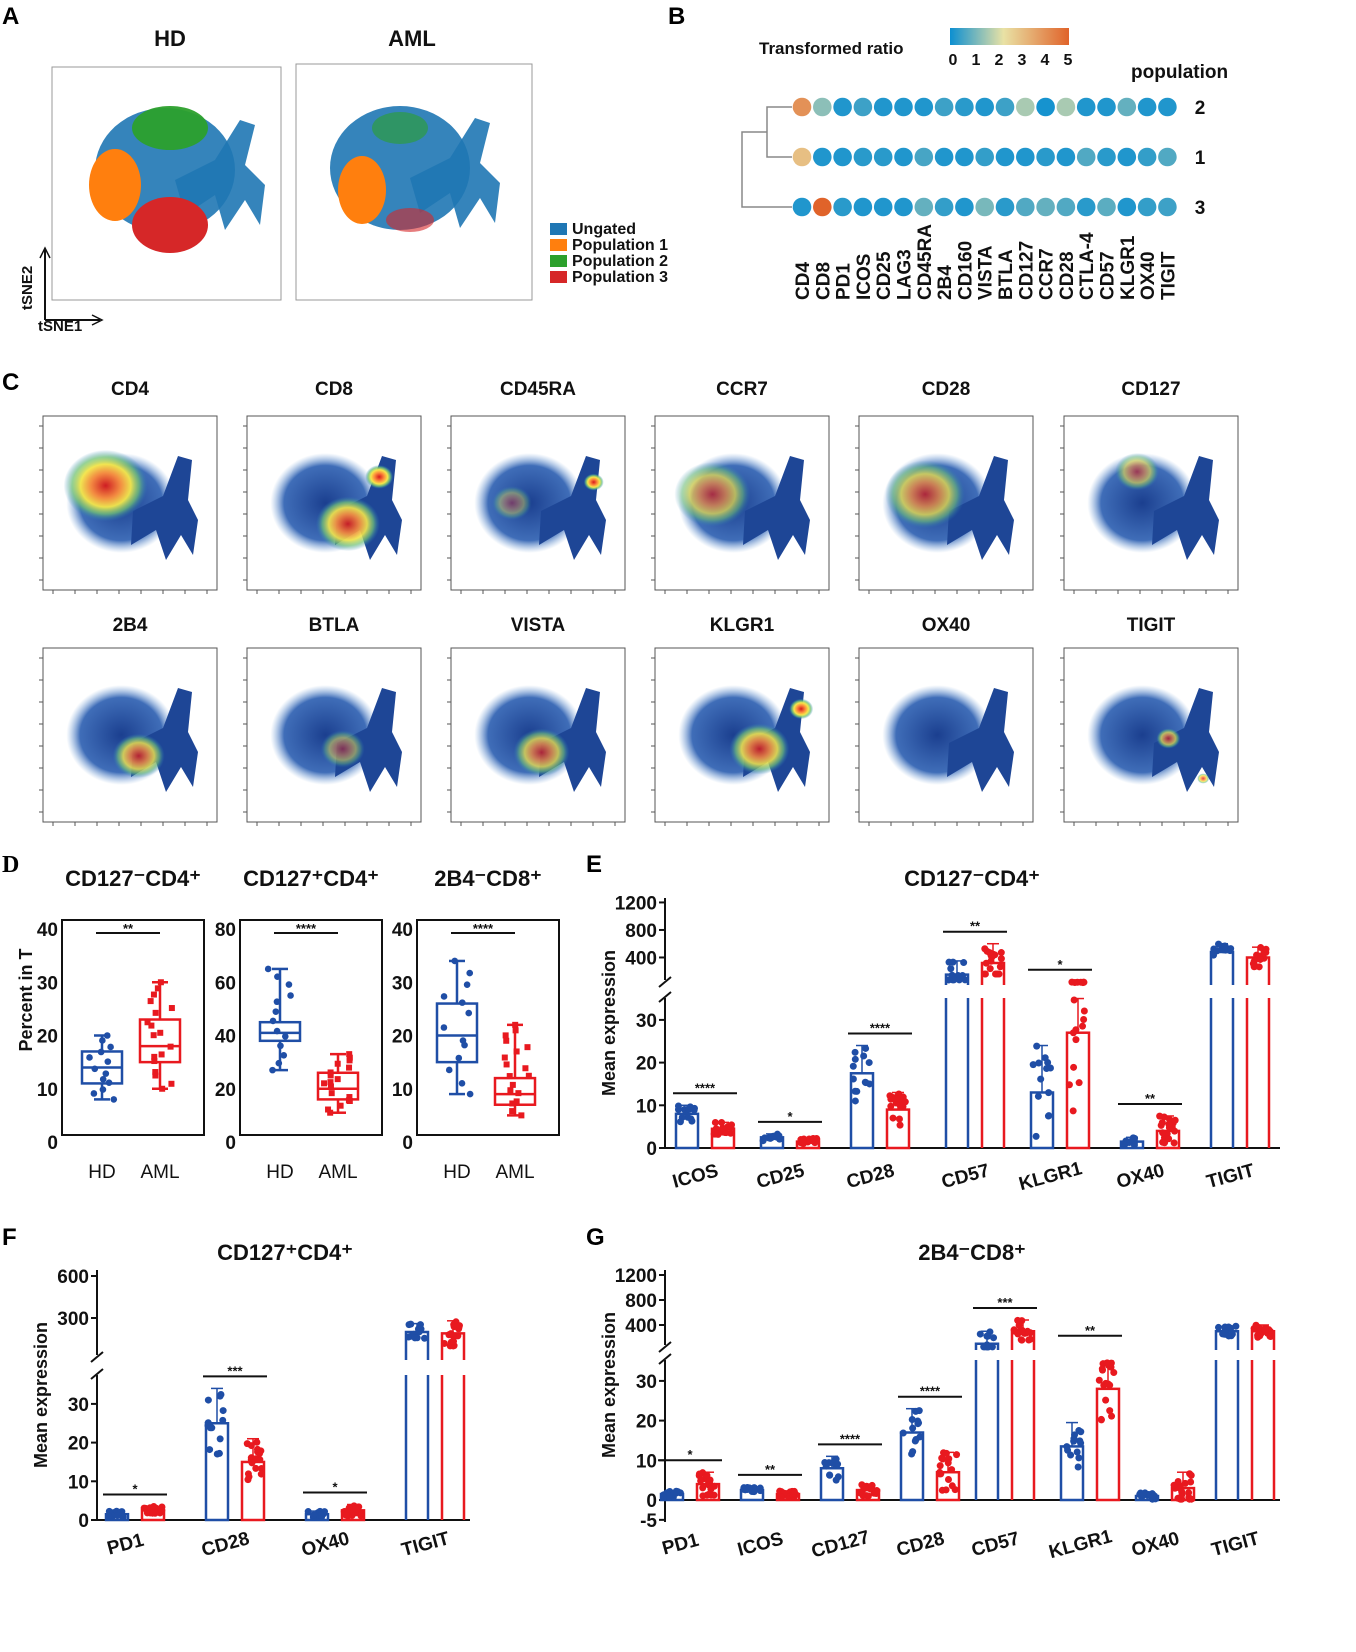  I want to click on bar-HD-PD1, so click(672, 1494).